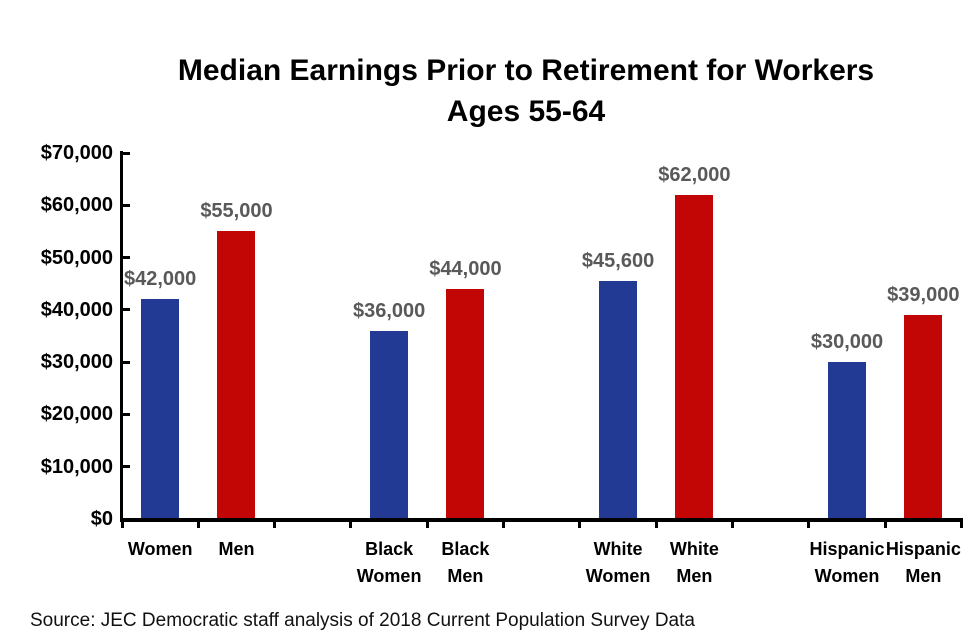 The image size is (975, 644). I want to click on y-axis-tick-label: $40,000, so click(76, 309).